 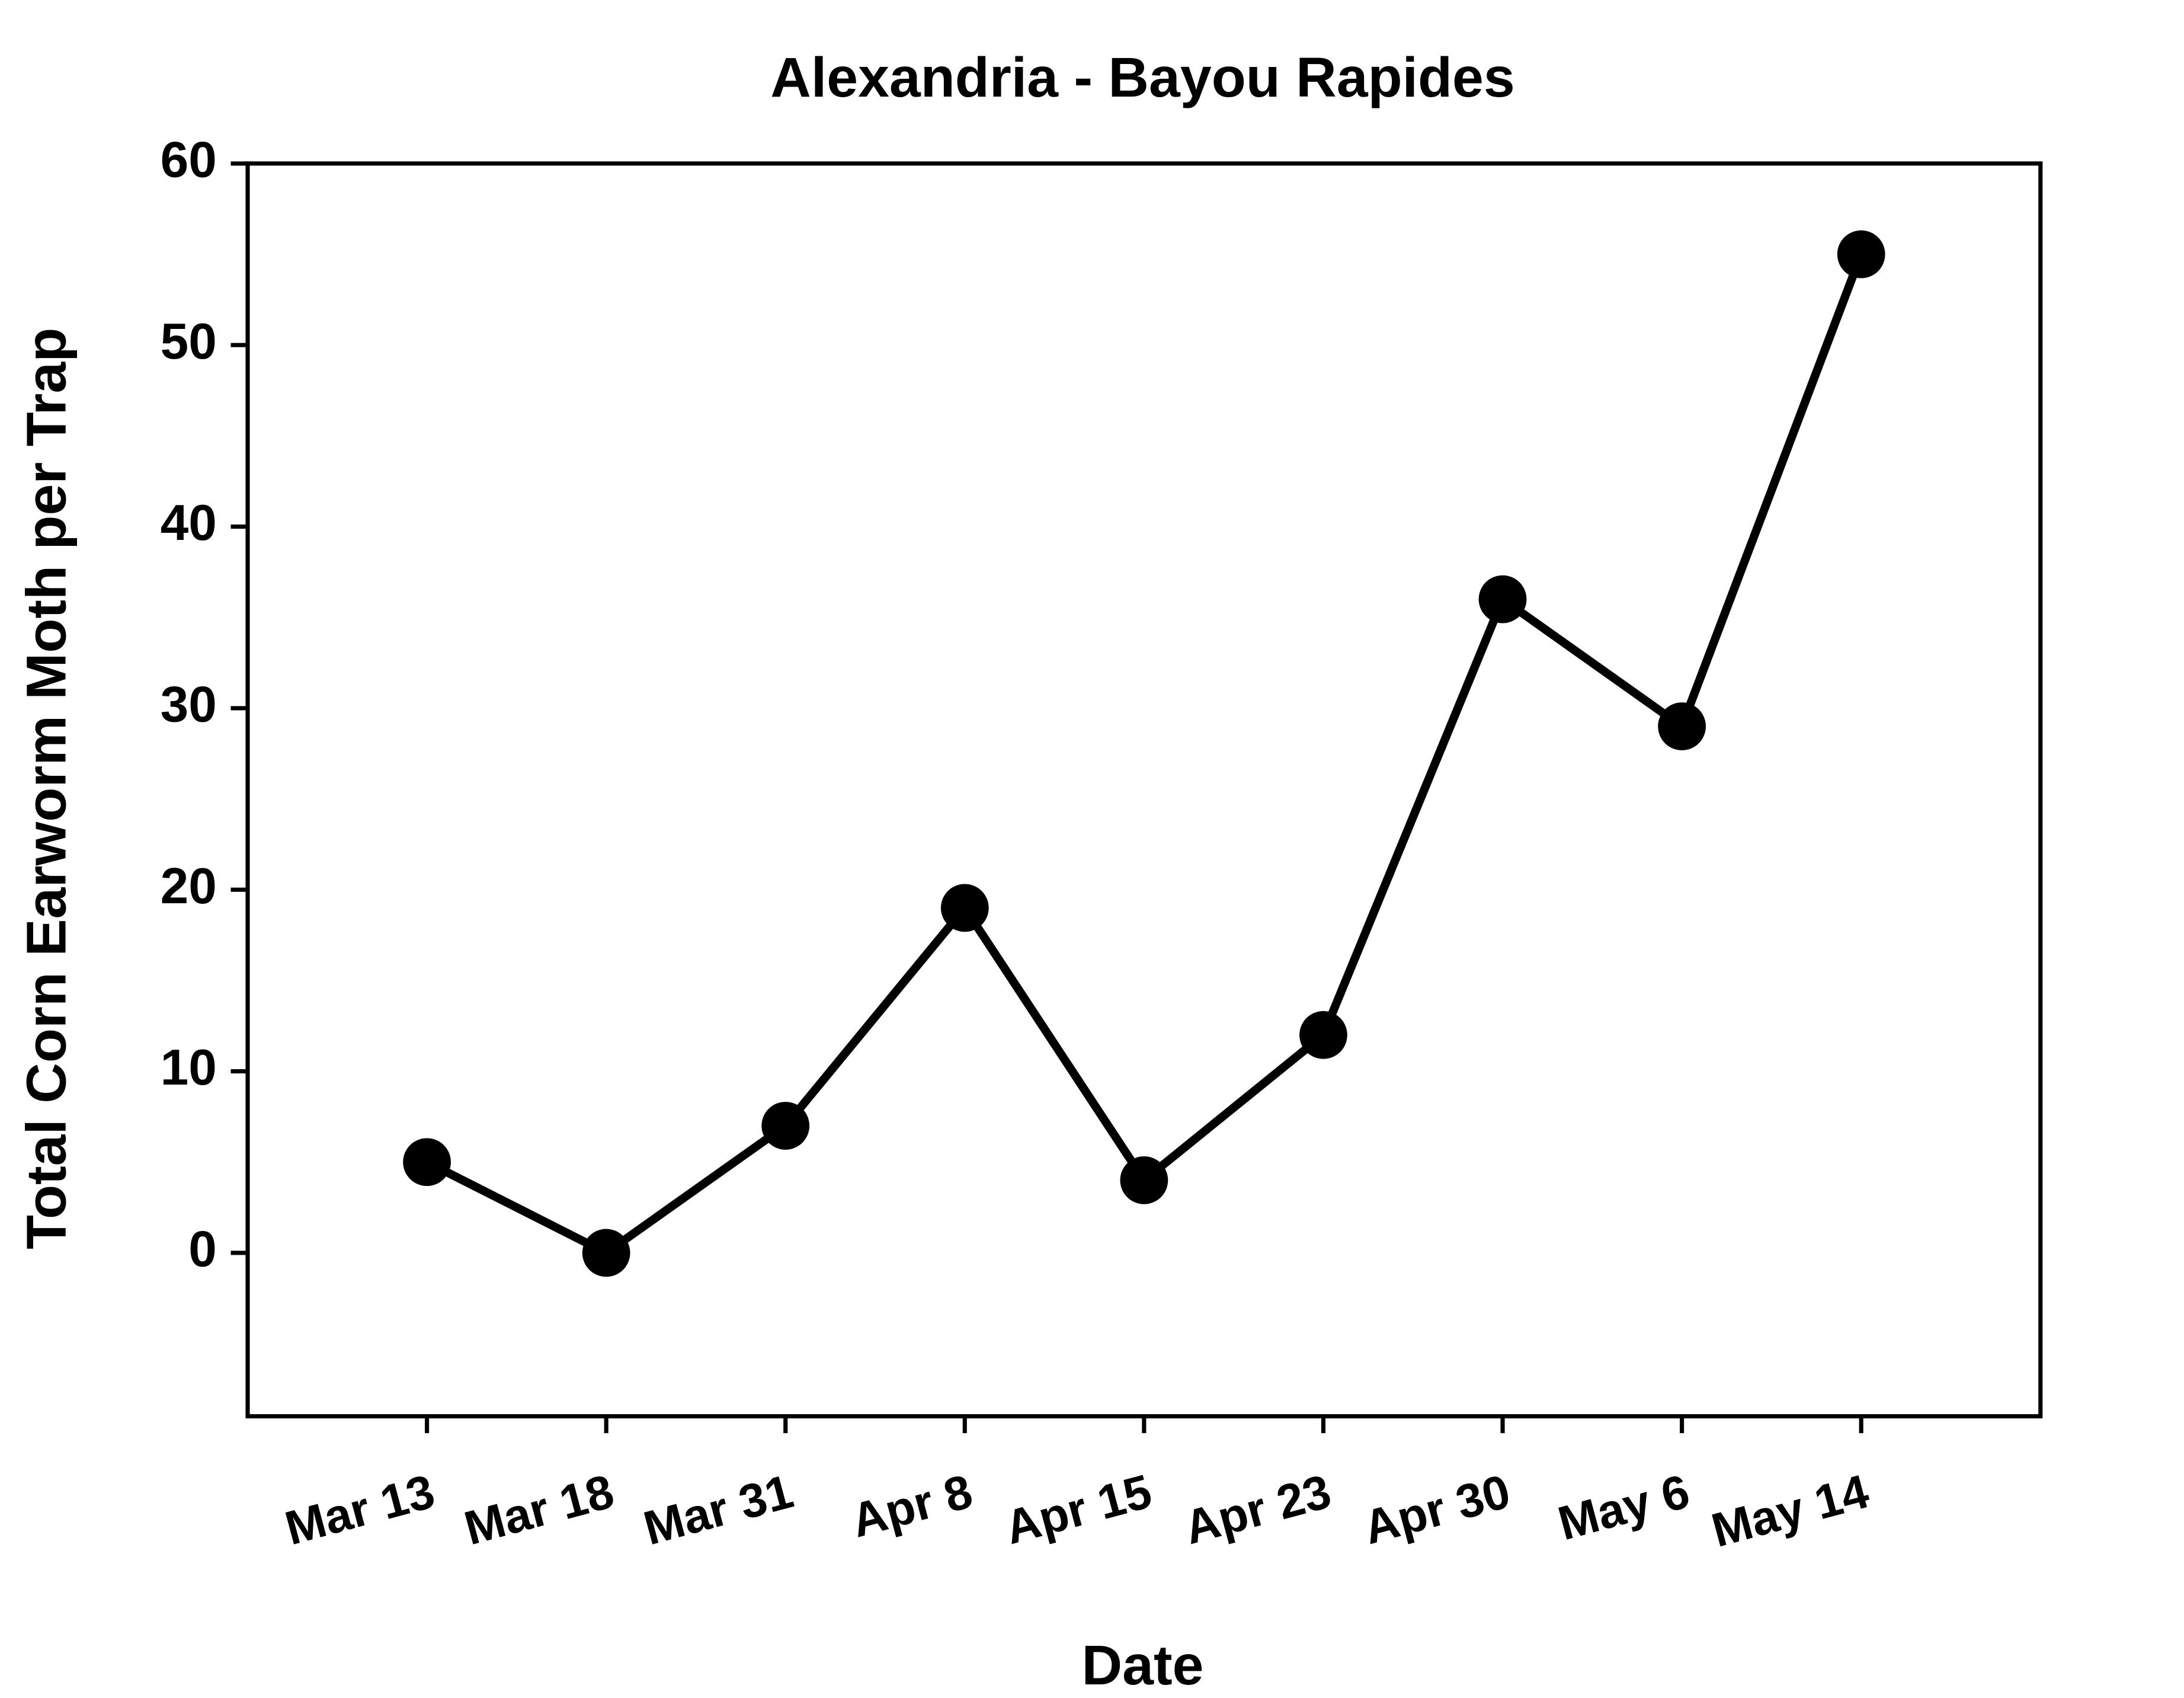 I want to click on x-tick-label: Apr 23, so click(x=1257, y=1509).